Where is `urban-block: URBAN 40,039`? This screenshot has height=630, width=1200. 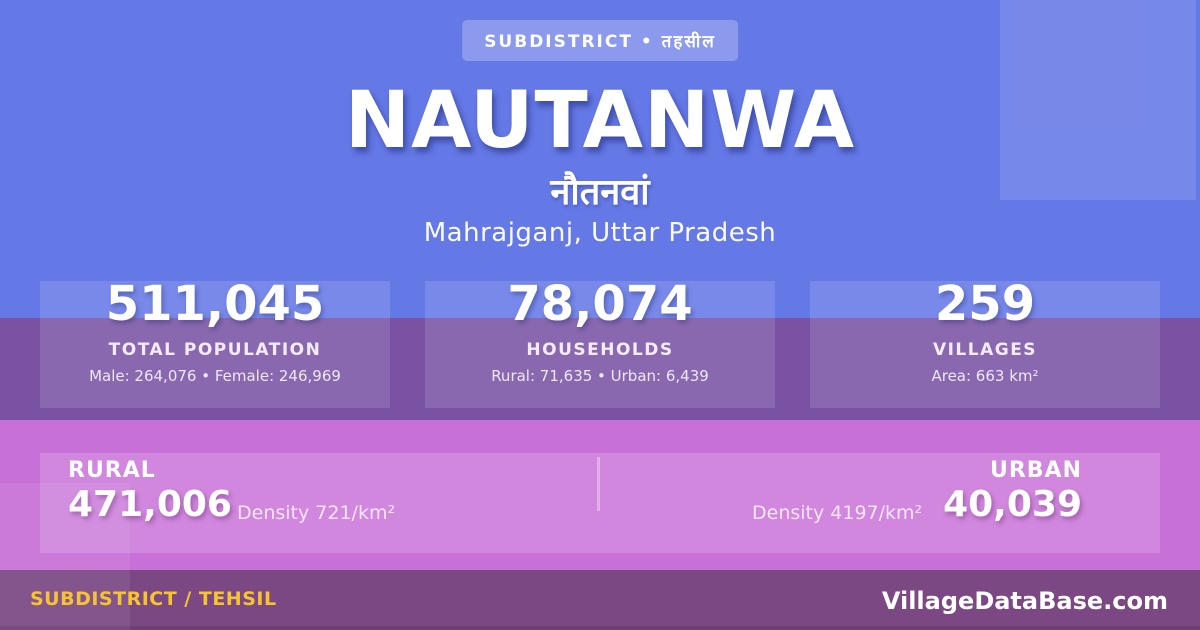
urban-block: URBAN 40,039 is located at coordinates (1012, 491).